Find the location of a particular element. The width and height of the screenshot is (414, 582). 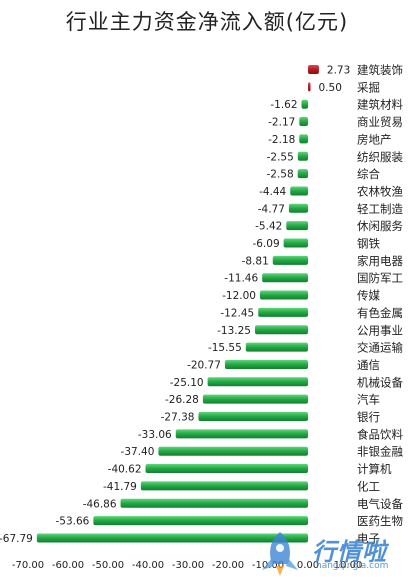

data-label-4: -2.17 is located at coordinates (281, 123).